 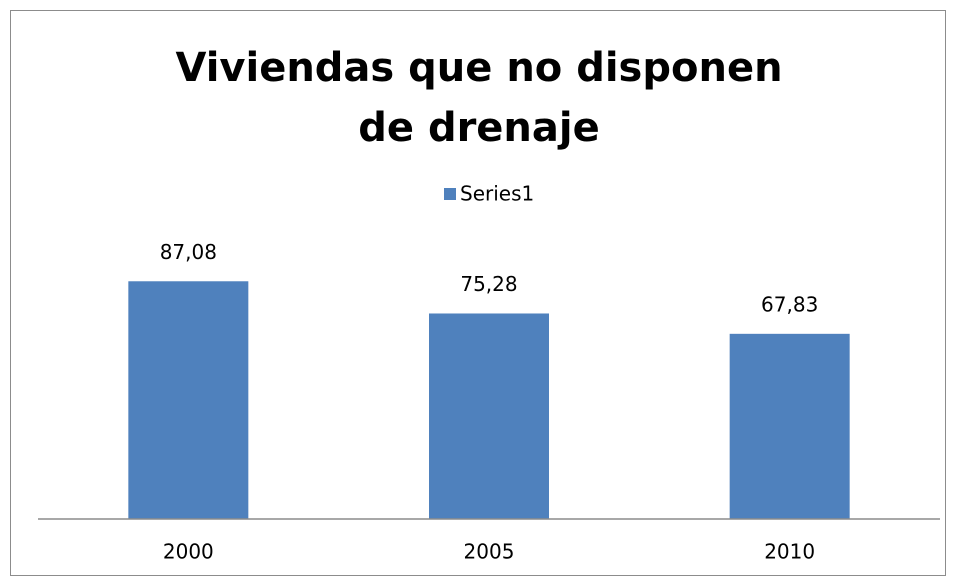 What do you see at coordinates (488, 284) in the screenshot?
I see `data-label: 75,28` at bounding box center [488, 284].